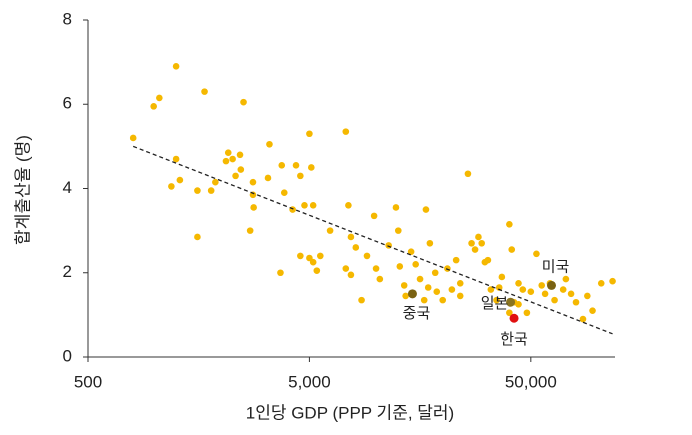 The height and width of the screenshot is (435, 692). I want to click on highlight-label: 한국, so click(514, 339).